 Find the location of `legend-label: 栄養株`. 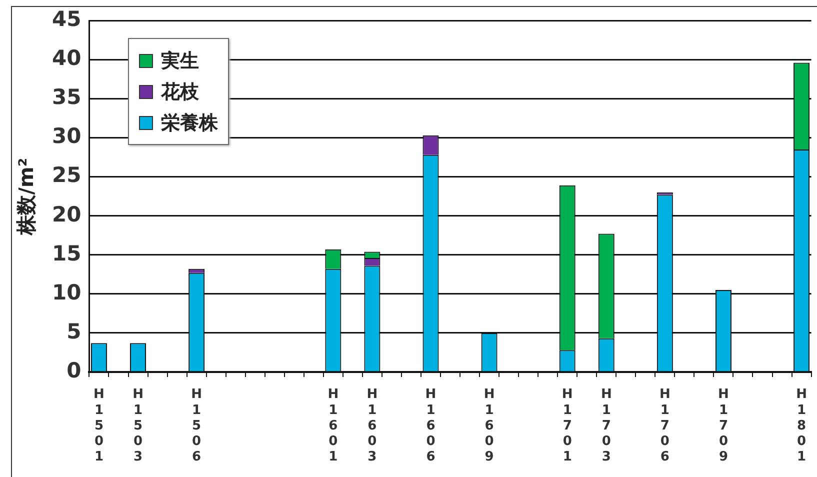

legend-label: 栄養株 is located at coordinates (189, 123).